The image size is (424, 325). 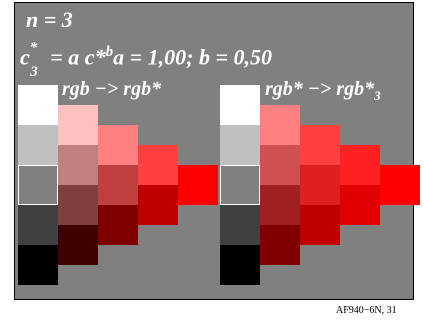 What do you see at coordinates (366, 310) in the screenshot?
I see `figure-code: AF940−6N, 31` at bounding box center [366, 310].